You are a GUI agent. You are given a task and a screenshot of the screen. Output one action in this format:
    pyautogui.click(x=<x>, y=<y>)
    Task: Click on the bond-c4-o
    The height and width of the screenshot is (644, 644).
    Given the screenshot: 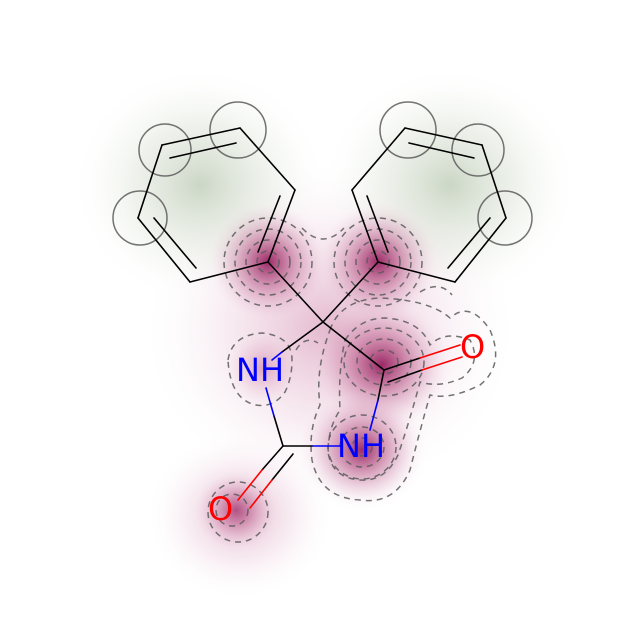 What is the action you would take?
    pyautogui.click(x=402, y=364)
    